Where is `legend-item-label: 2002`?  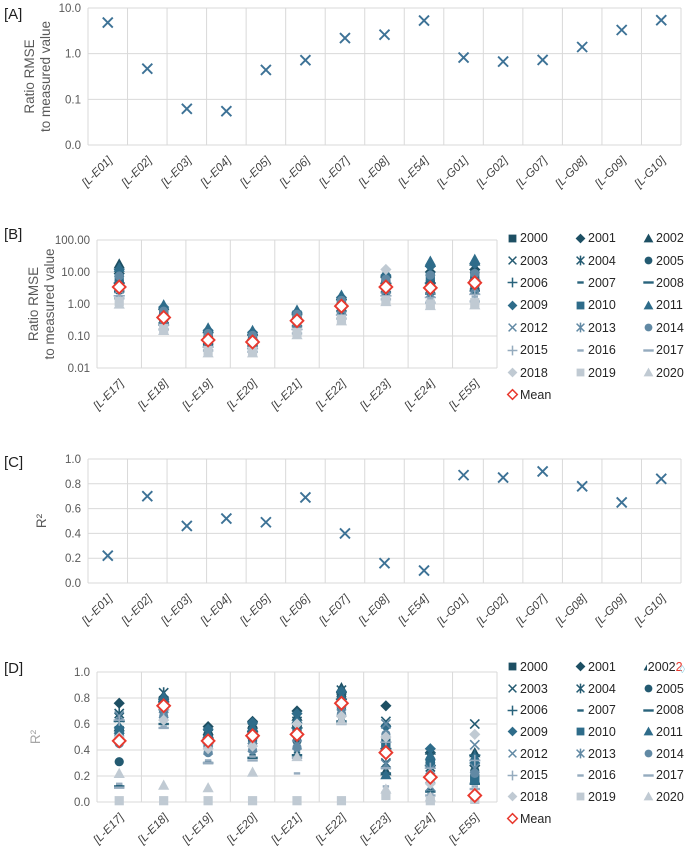 legend-item-label: 2002 is located at coordinates (670, 238).